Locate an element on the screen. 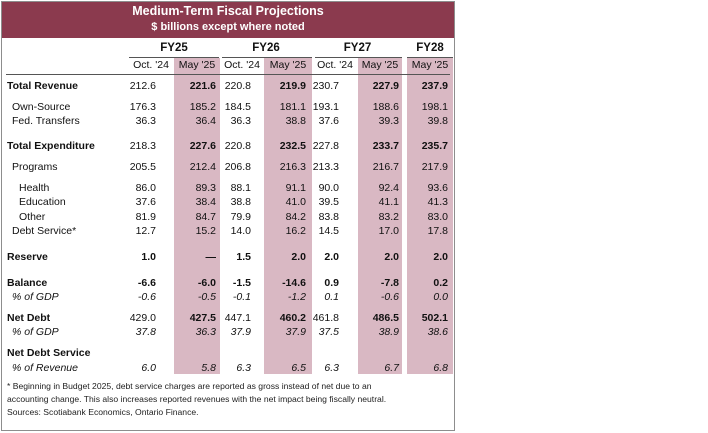 The image size is (708, 433). table-cell: 91.1 is located at coordinates (295, 188).